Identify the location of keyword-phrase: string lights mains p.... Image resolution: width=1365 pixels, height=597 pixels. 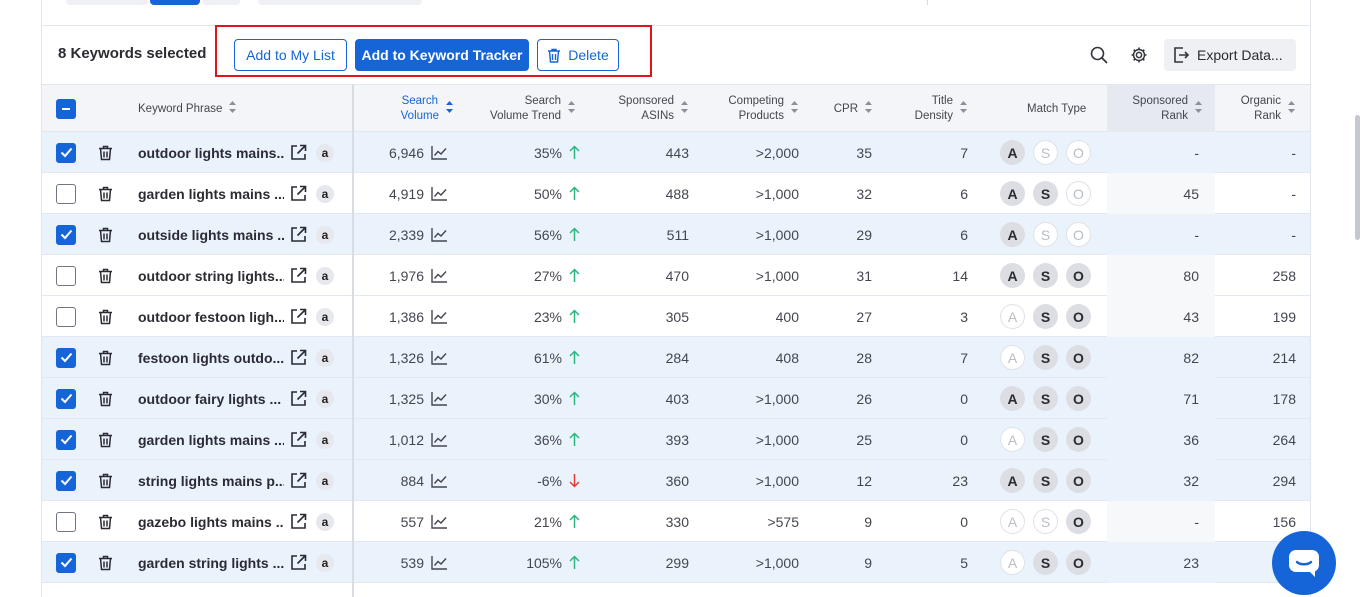
(211, 480).